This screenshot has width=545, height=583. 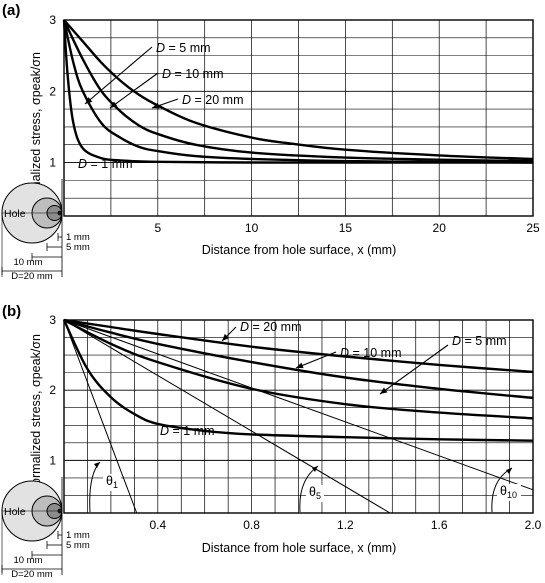 What do you see at coordinates (439, 525) in the screenshot?
I see `x-tick-label: 1.6` at bounding box center [439, 525].